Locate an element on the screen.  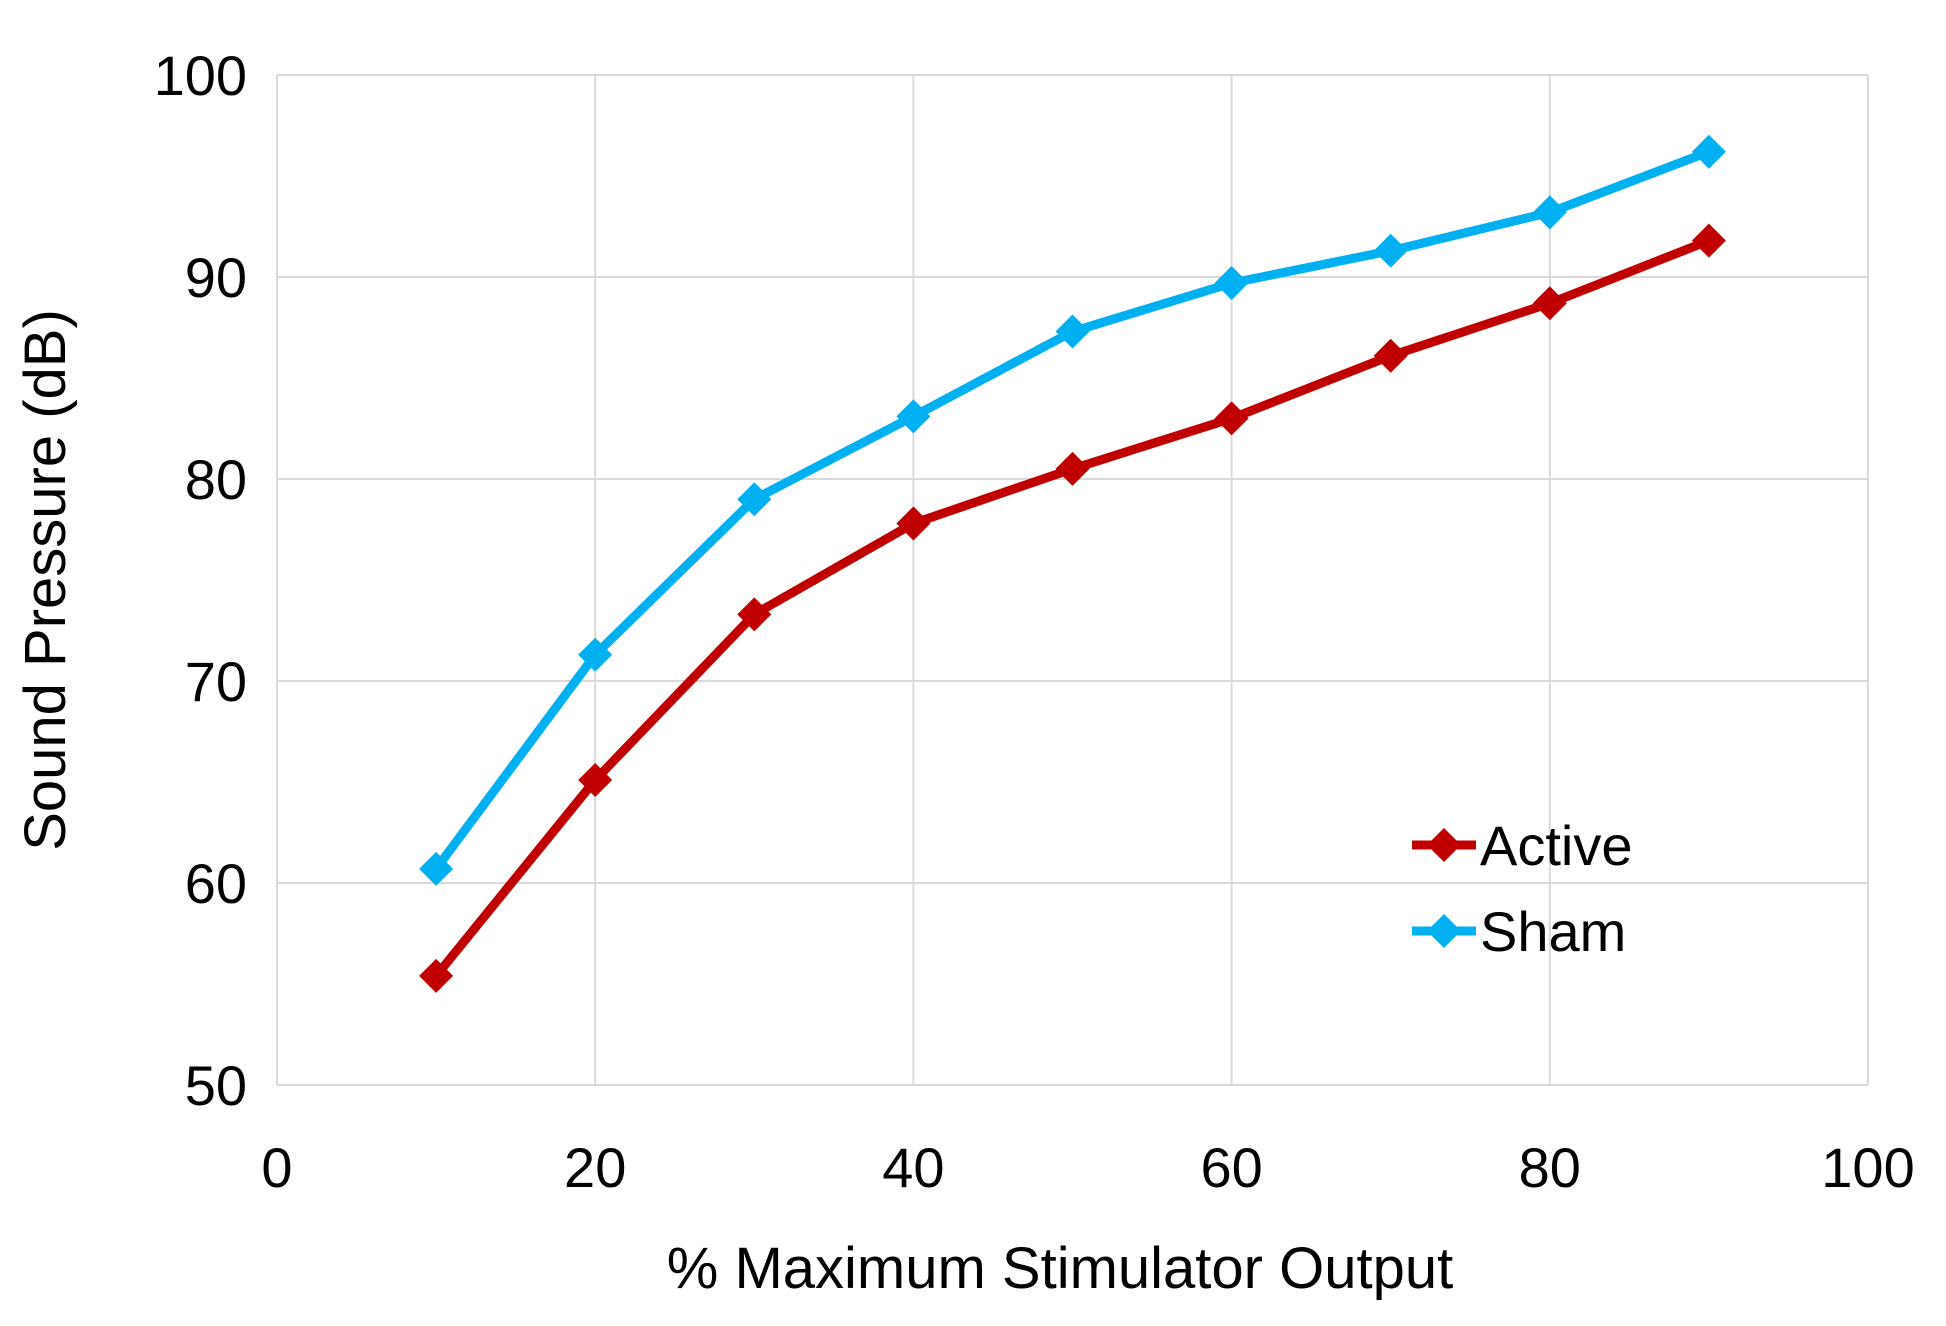
y-tick-label: 60 is located at coordinates (216, 883).